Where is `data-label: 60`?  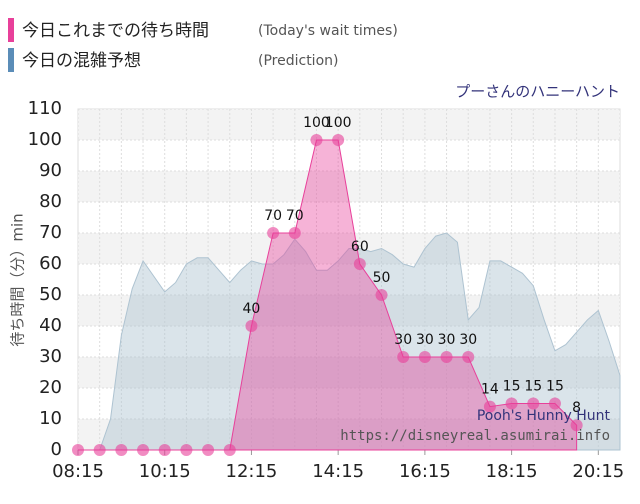 data-label: 60 is located at coordinates (360, 247).